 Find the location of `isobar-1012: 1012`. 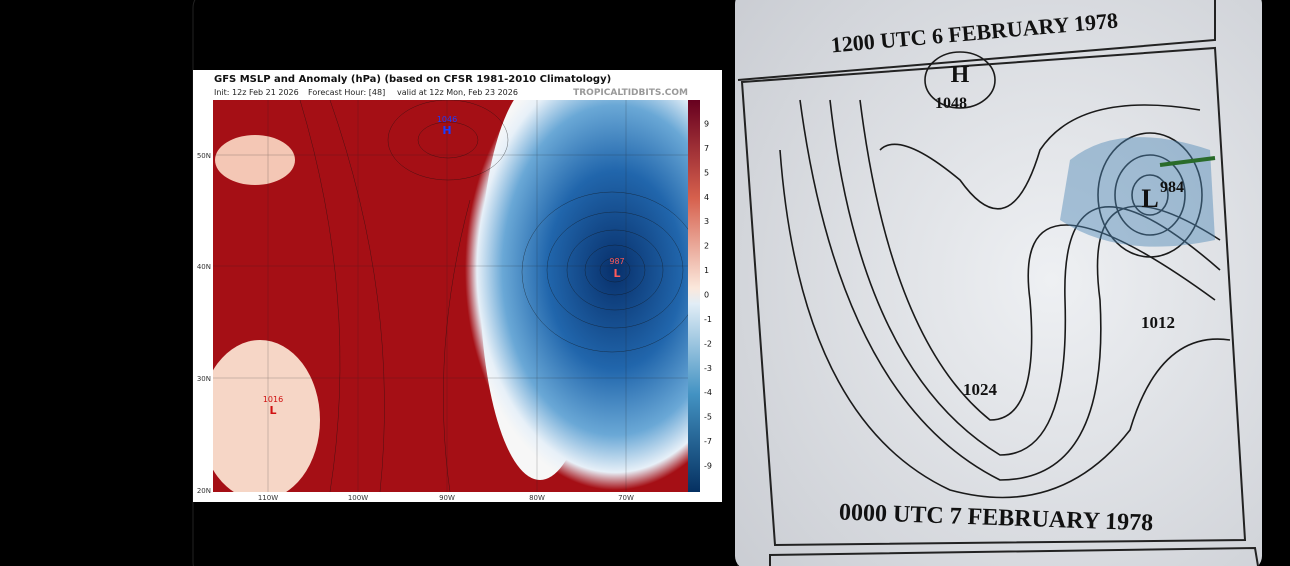

isobar-1012: 1012 is located at coordinates (1158, 322).